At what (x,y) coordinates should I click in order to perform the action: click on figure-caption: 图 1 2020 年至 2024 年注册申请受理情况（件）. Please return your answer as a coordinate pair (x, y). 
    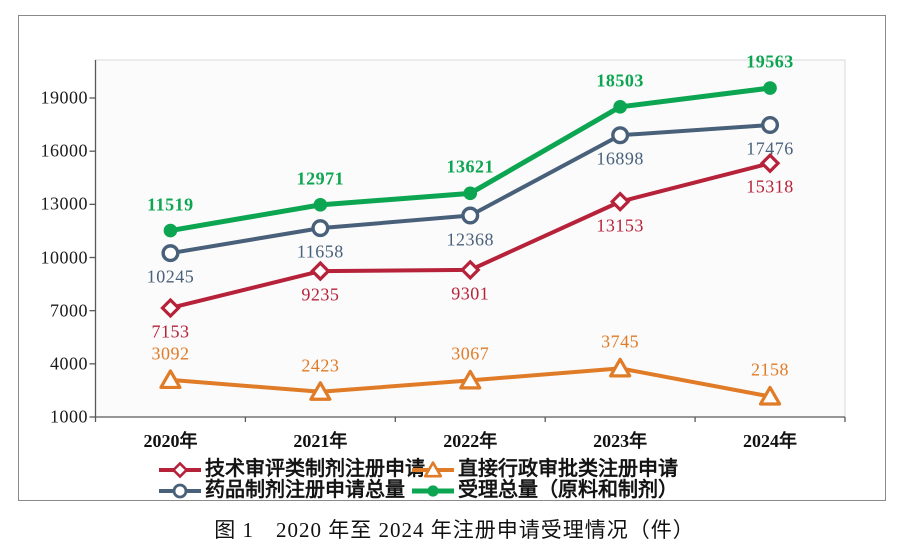
    Looking at the image, I should click on (454, 530).